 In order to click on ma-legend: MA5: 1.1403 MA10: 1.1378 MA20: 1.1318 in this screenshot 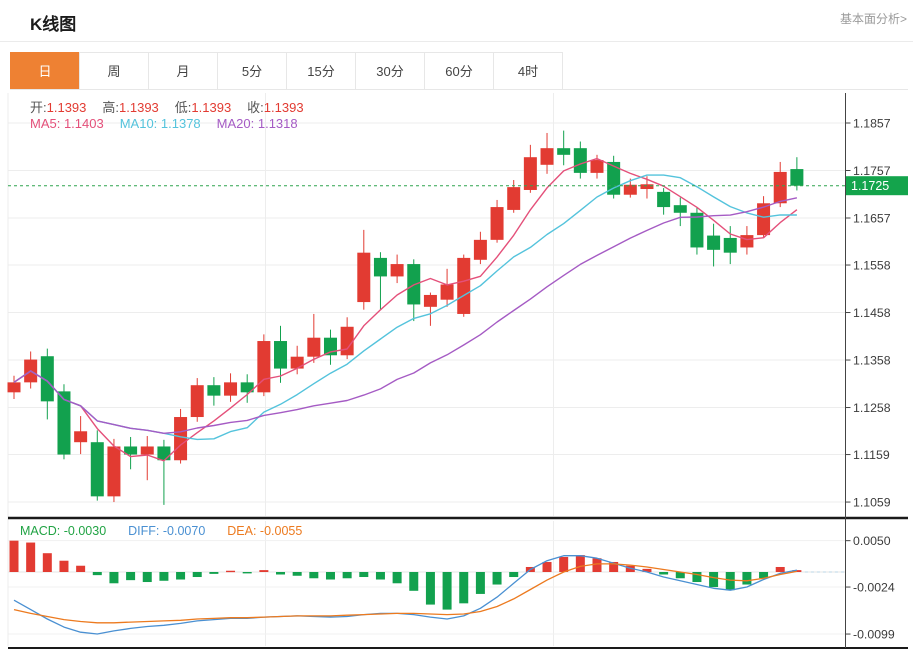, I will do `click(172, 123)`.